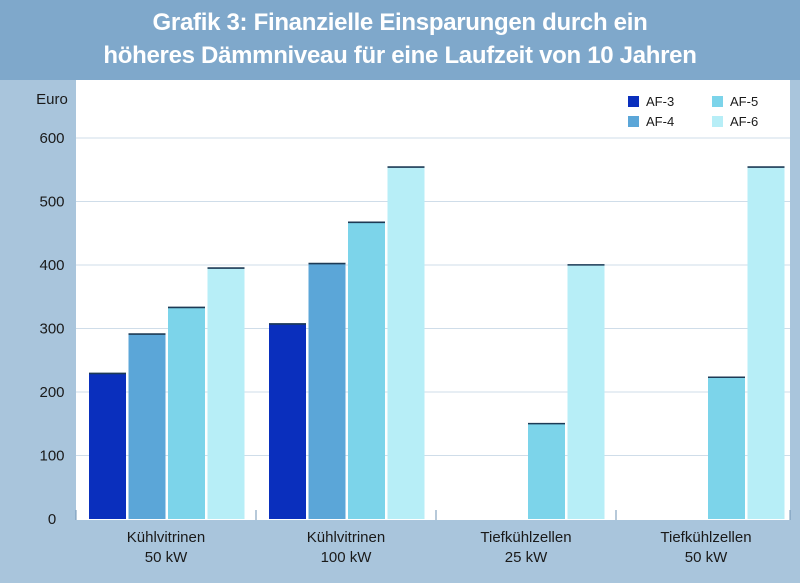 The width and height of the screenshot is (800, 583). Describe the element at coordinates (52, 99) in the screenshot. I see `y-axis-label: Euro` at that location.